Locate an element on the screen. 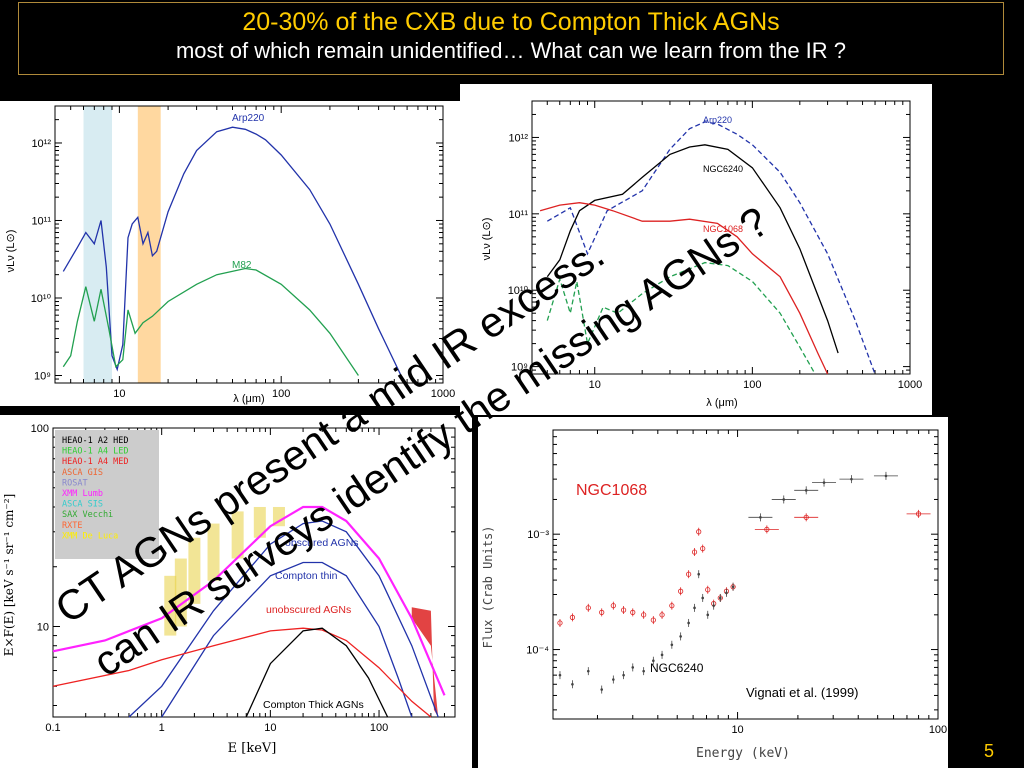  cxb-xtick-label: 10 is located at coordinates (270, 728).